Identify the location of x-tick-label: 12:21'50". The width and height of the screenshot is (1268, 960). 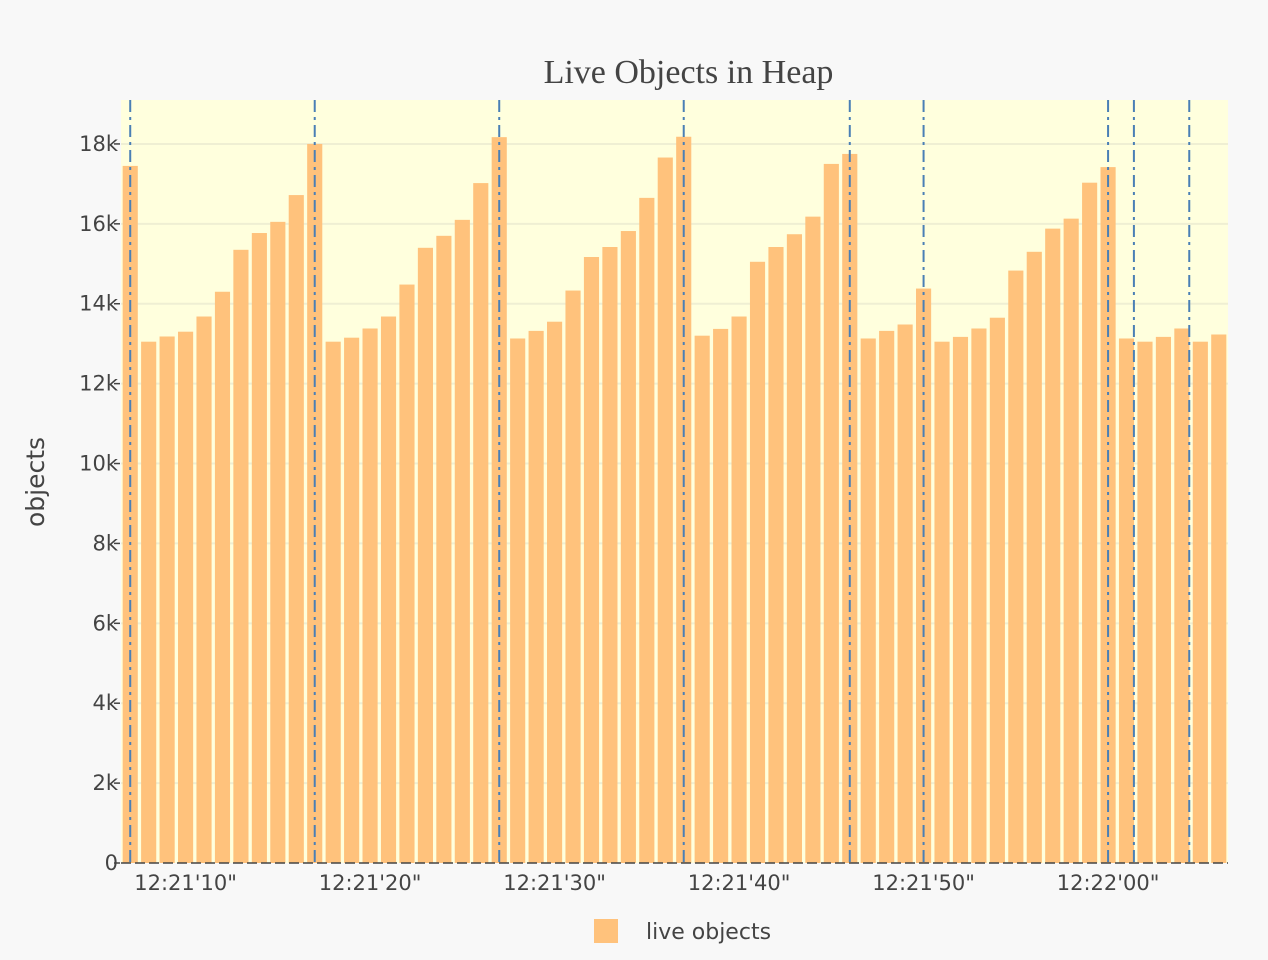
(923, 883).